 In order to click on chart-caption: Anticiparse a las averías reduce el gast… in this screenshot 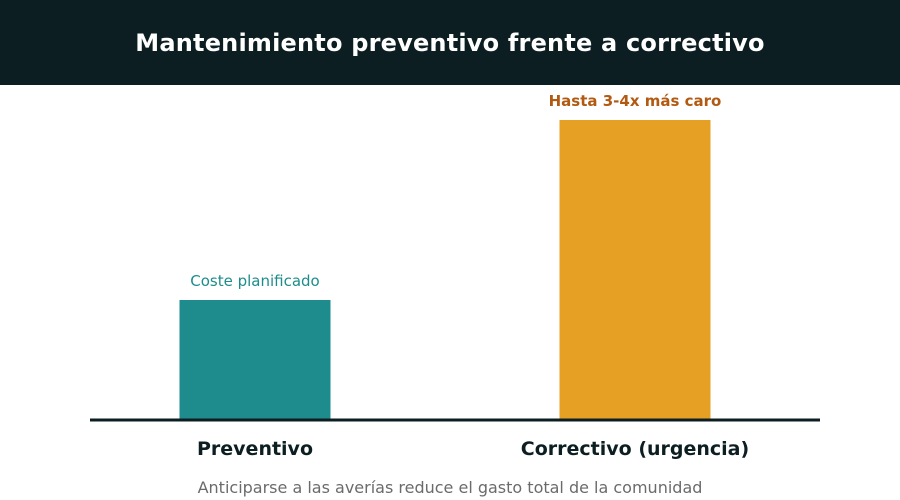, I will do `click(450, 487)`.